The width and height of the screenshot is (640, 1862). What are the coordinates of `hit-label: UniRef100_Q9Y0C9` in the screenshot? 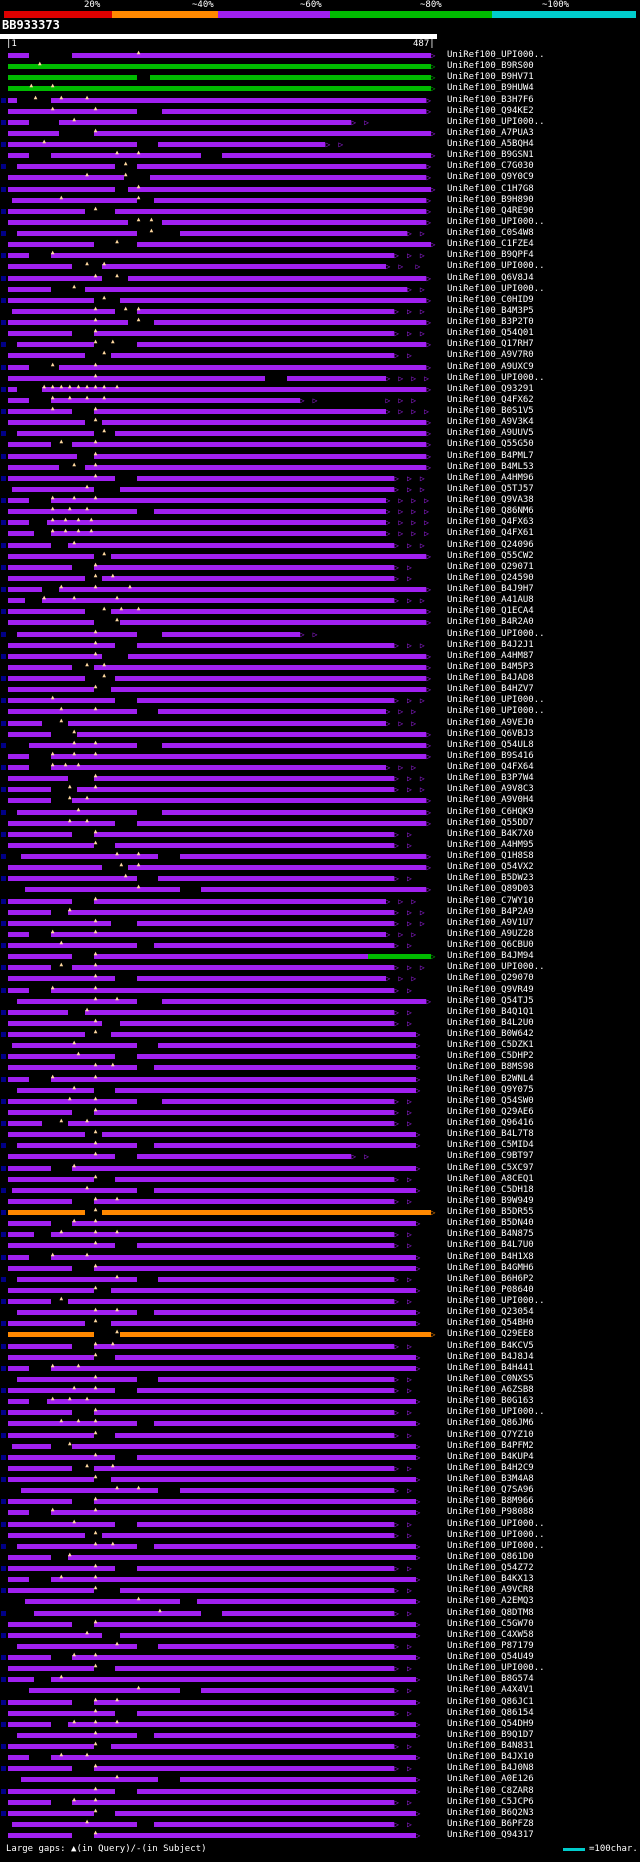 It's located at (490, 177).